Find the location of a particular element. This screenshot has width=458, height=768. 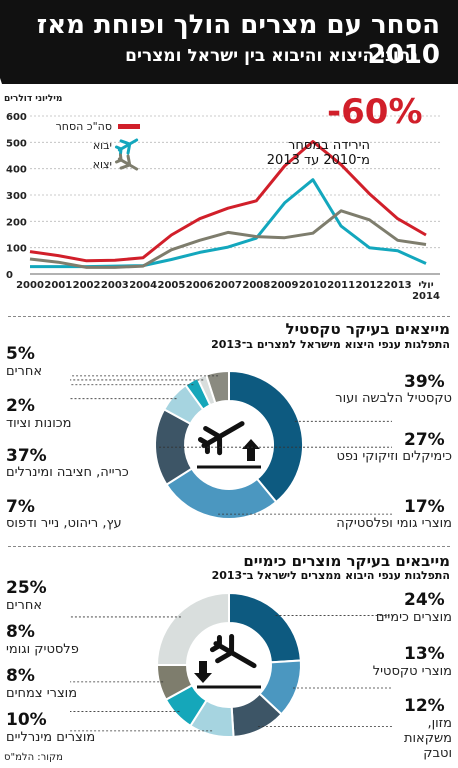

x-tick-label: 2012 is located at coordinates (370, 285).